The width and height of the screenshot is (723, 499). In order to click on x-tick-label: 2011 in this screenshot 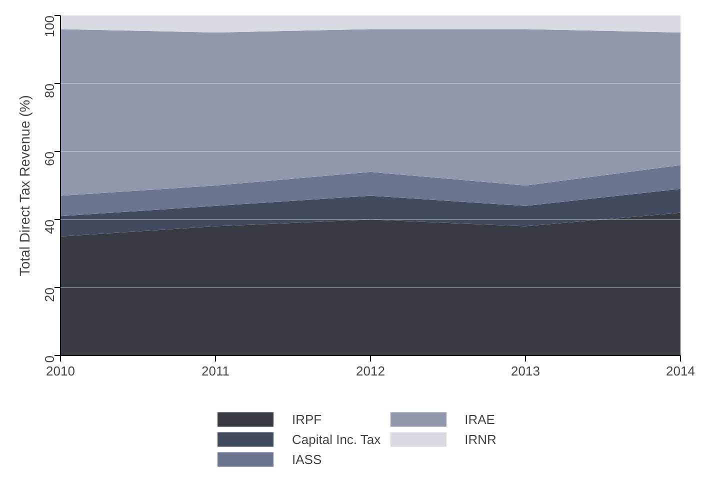, I will do `click(216, 371)`.